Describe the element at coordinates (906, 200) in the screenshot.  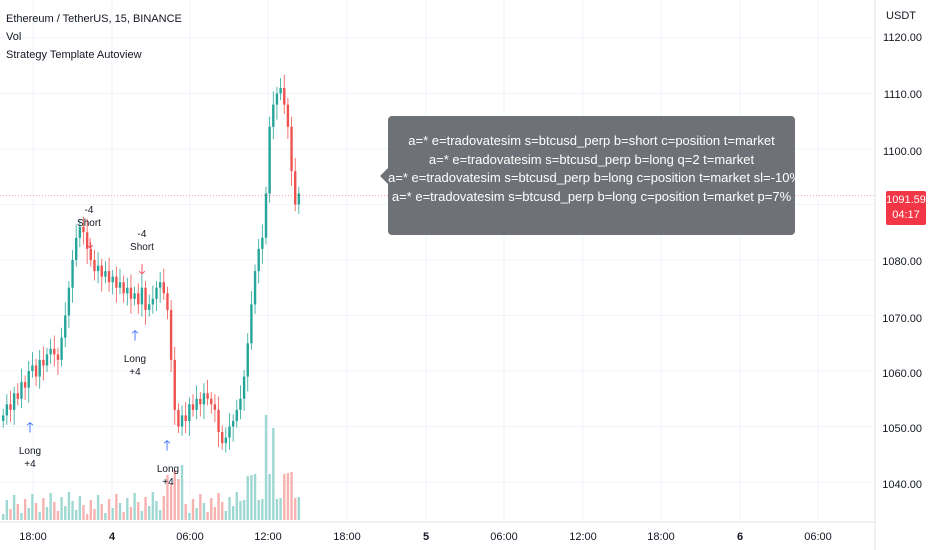
I see `last-price-value: 1091.59` at that location.